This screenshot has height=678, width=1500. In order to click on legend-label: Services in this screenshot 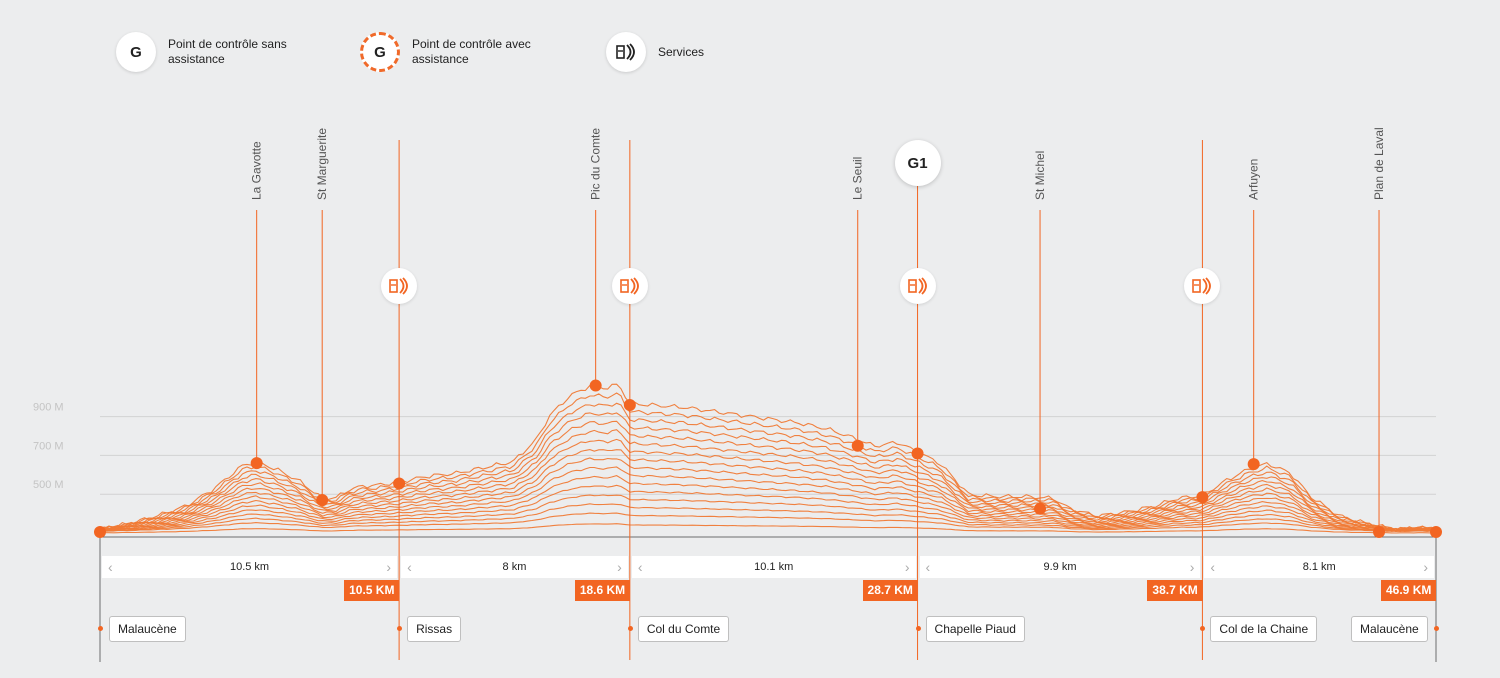, I will do `click(681, 51)`.